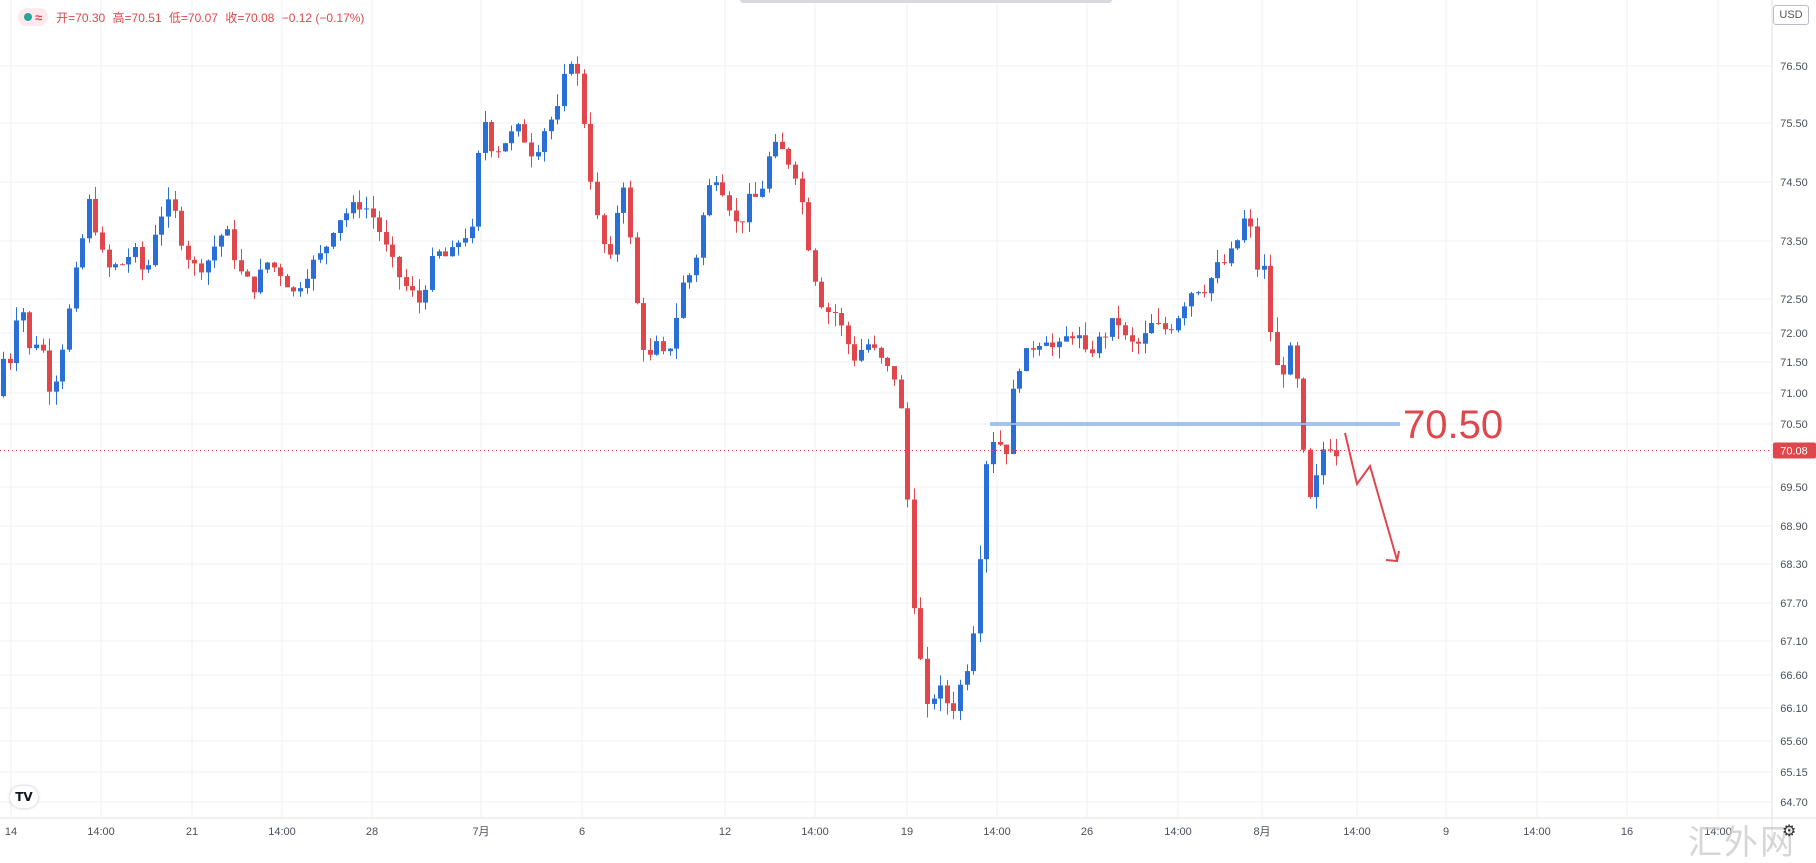 The image size is (1816, 863). I want to click on symbol-status-pill: ≈, so click(33, 17).